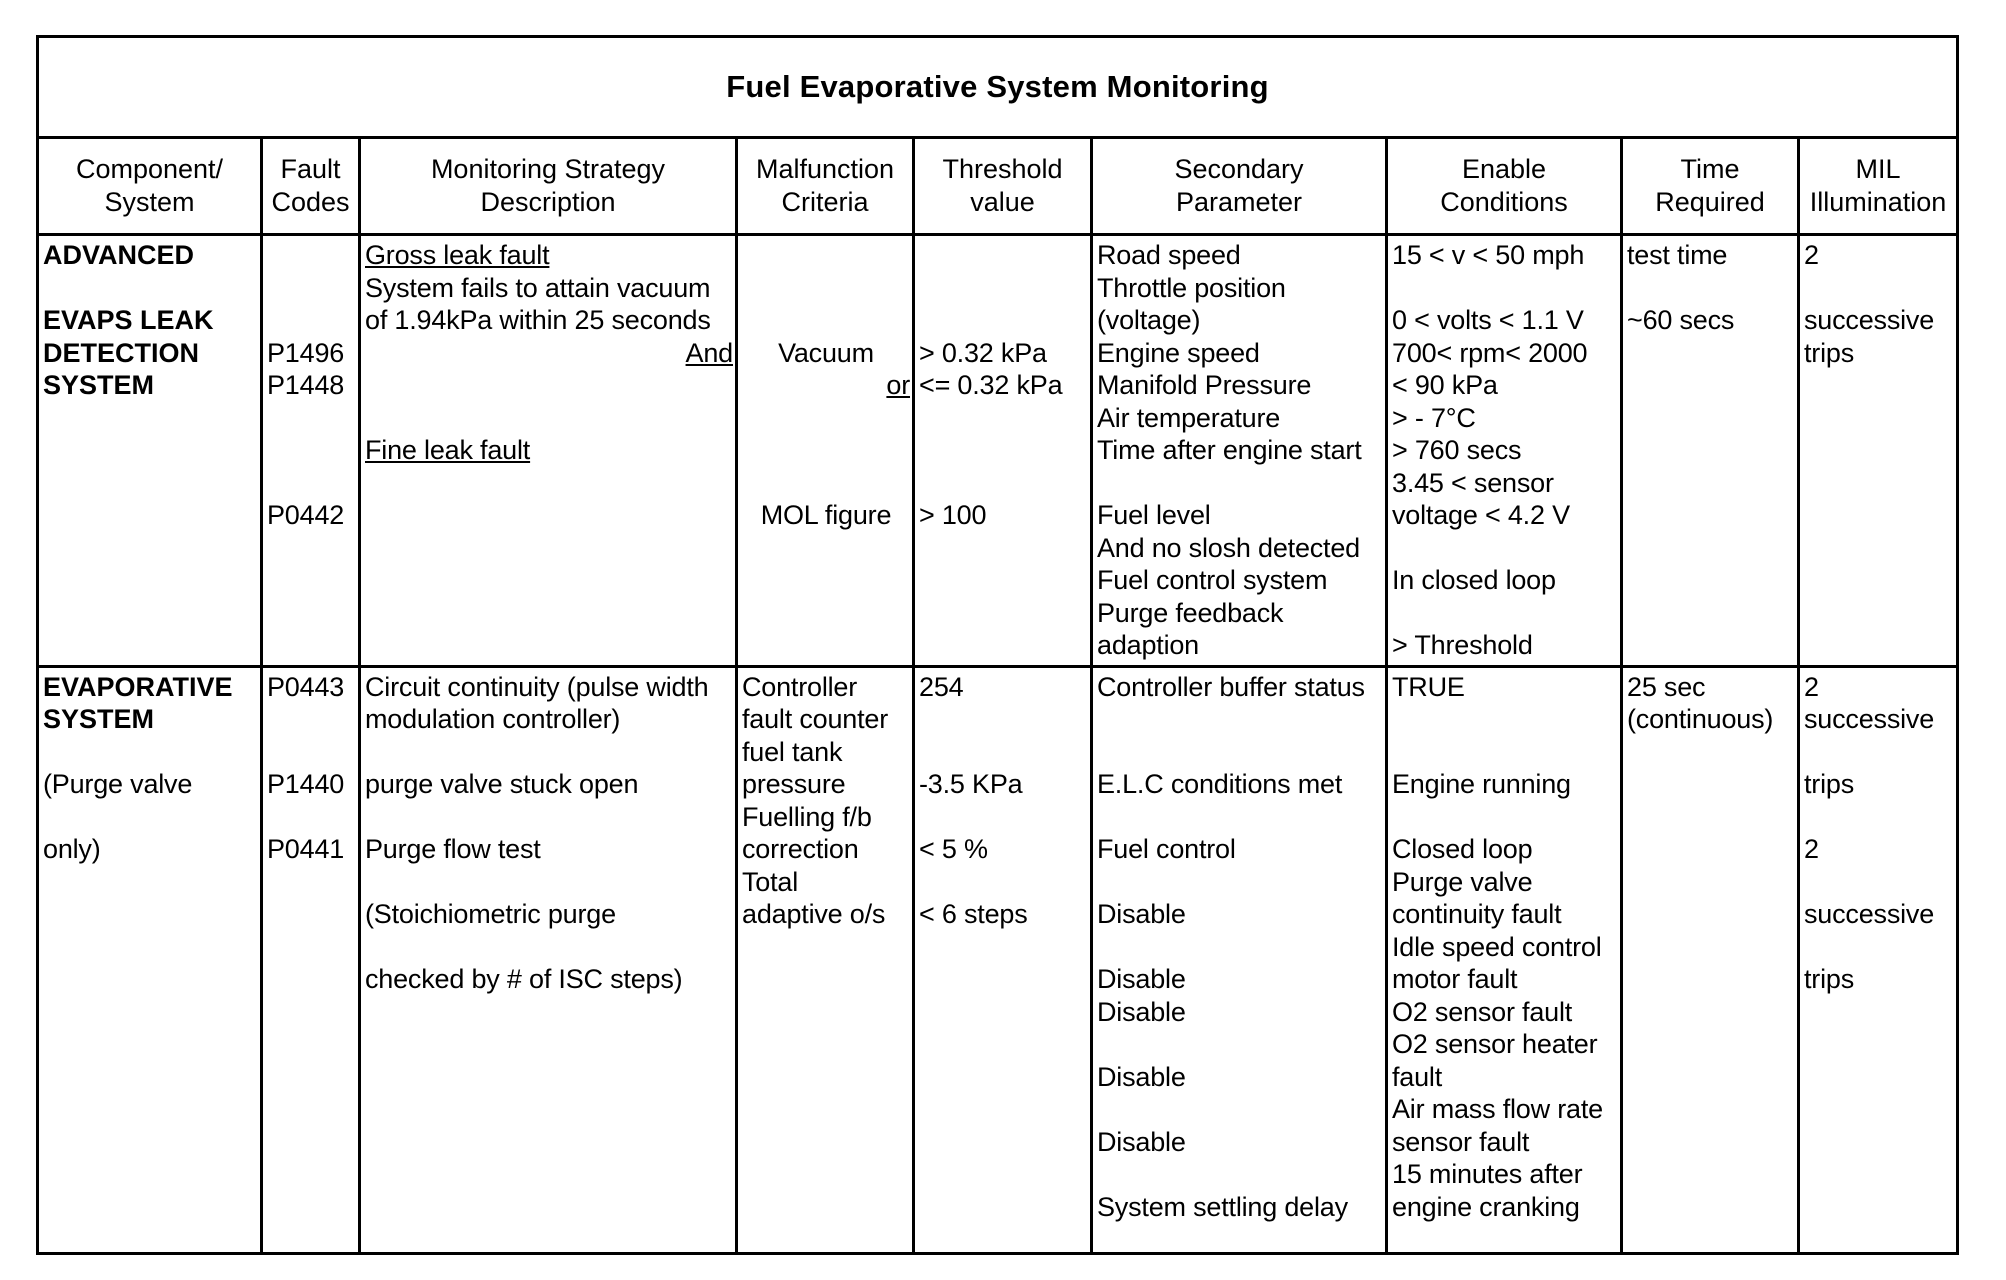  What do you see at coordinates (310, 186) in the screenshot?
I see `column-header: Fault Codes` at bounding box center [310, 186].